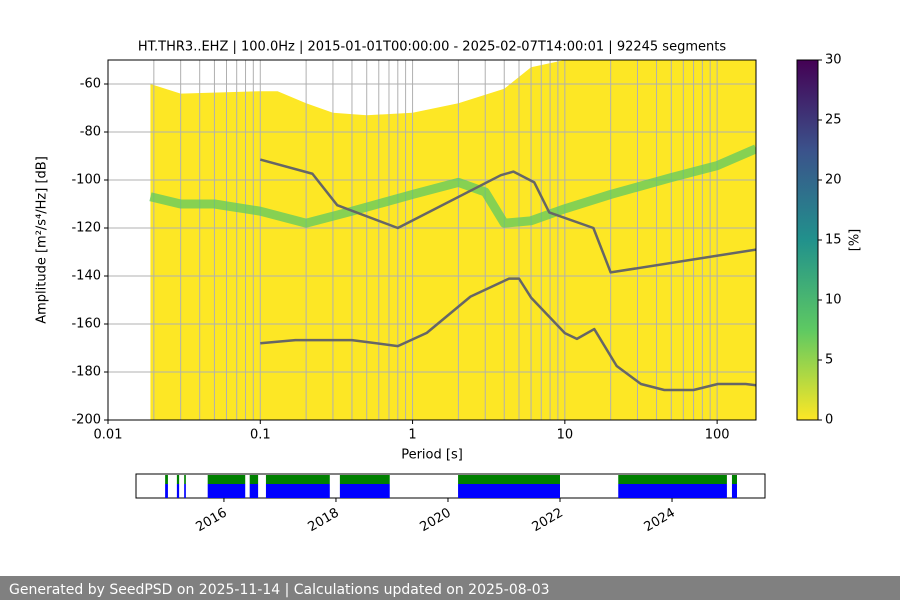 This screenshot has width=900, height=600. I want to click on y-tick-label: -80, so click(90, 132).